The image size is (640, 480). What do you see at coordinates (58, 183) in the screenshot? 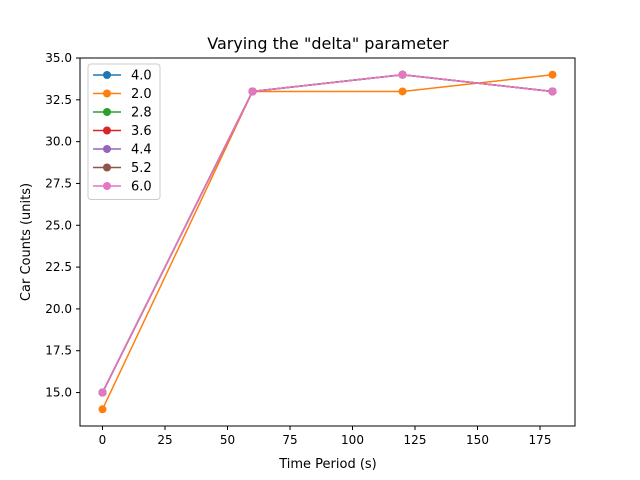
I see `y-tick-label: 27.5` at bounding box center [58, 183].